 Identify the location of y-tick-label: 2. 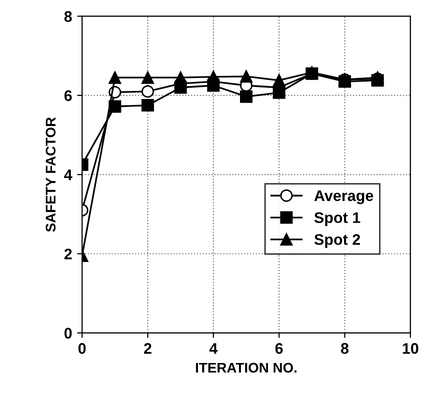
(68, 254).